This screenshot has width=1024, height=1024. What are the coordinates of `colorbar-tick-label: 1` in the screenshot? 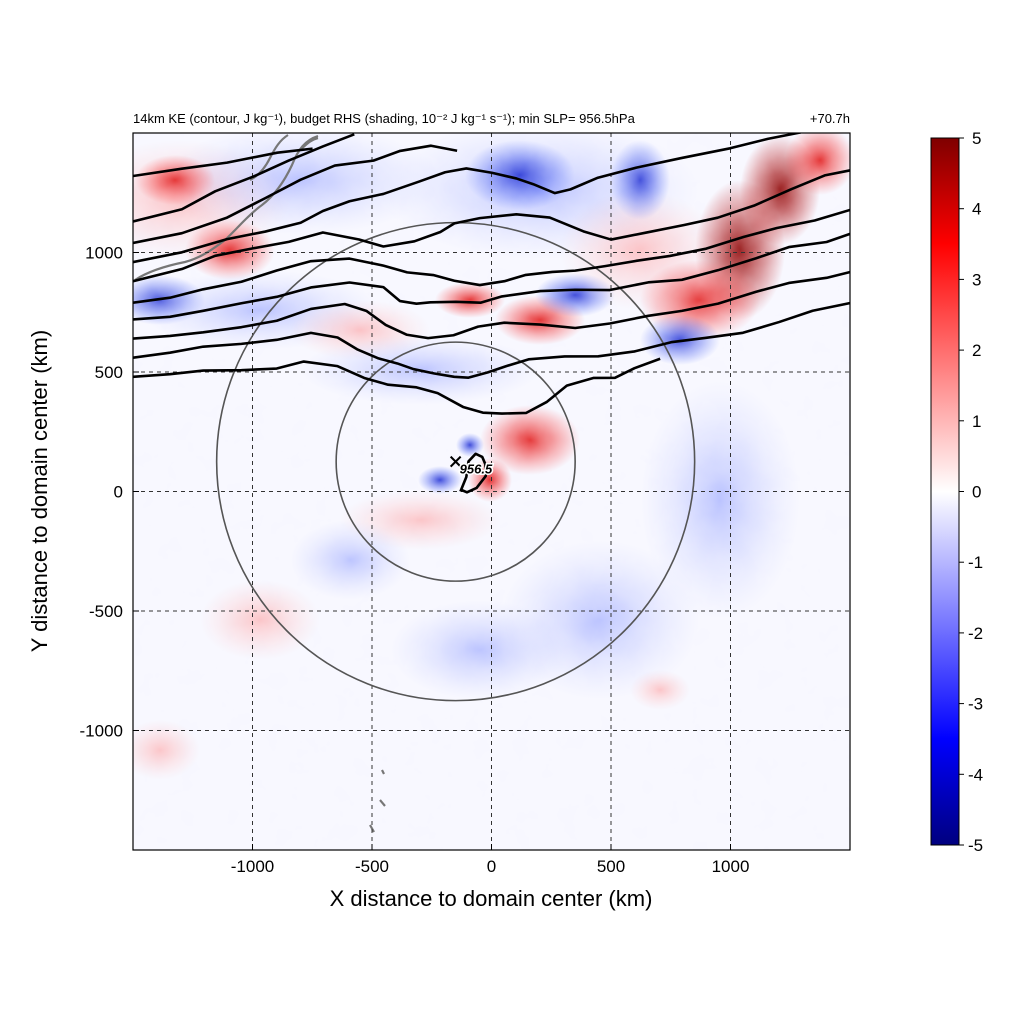 It's located at (976, 421).